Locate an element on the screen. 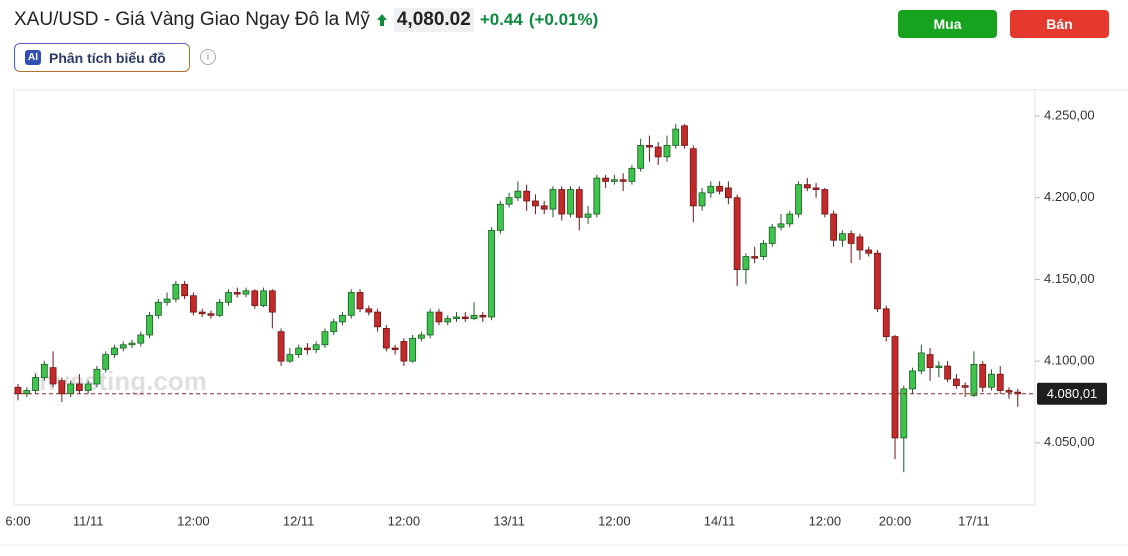 The width and height of the screenshot is (1128, 556). last-price: 4,080.02 is located at coordinates (433, 20).